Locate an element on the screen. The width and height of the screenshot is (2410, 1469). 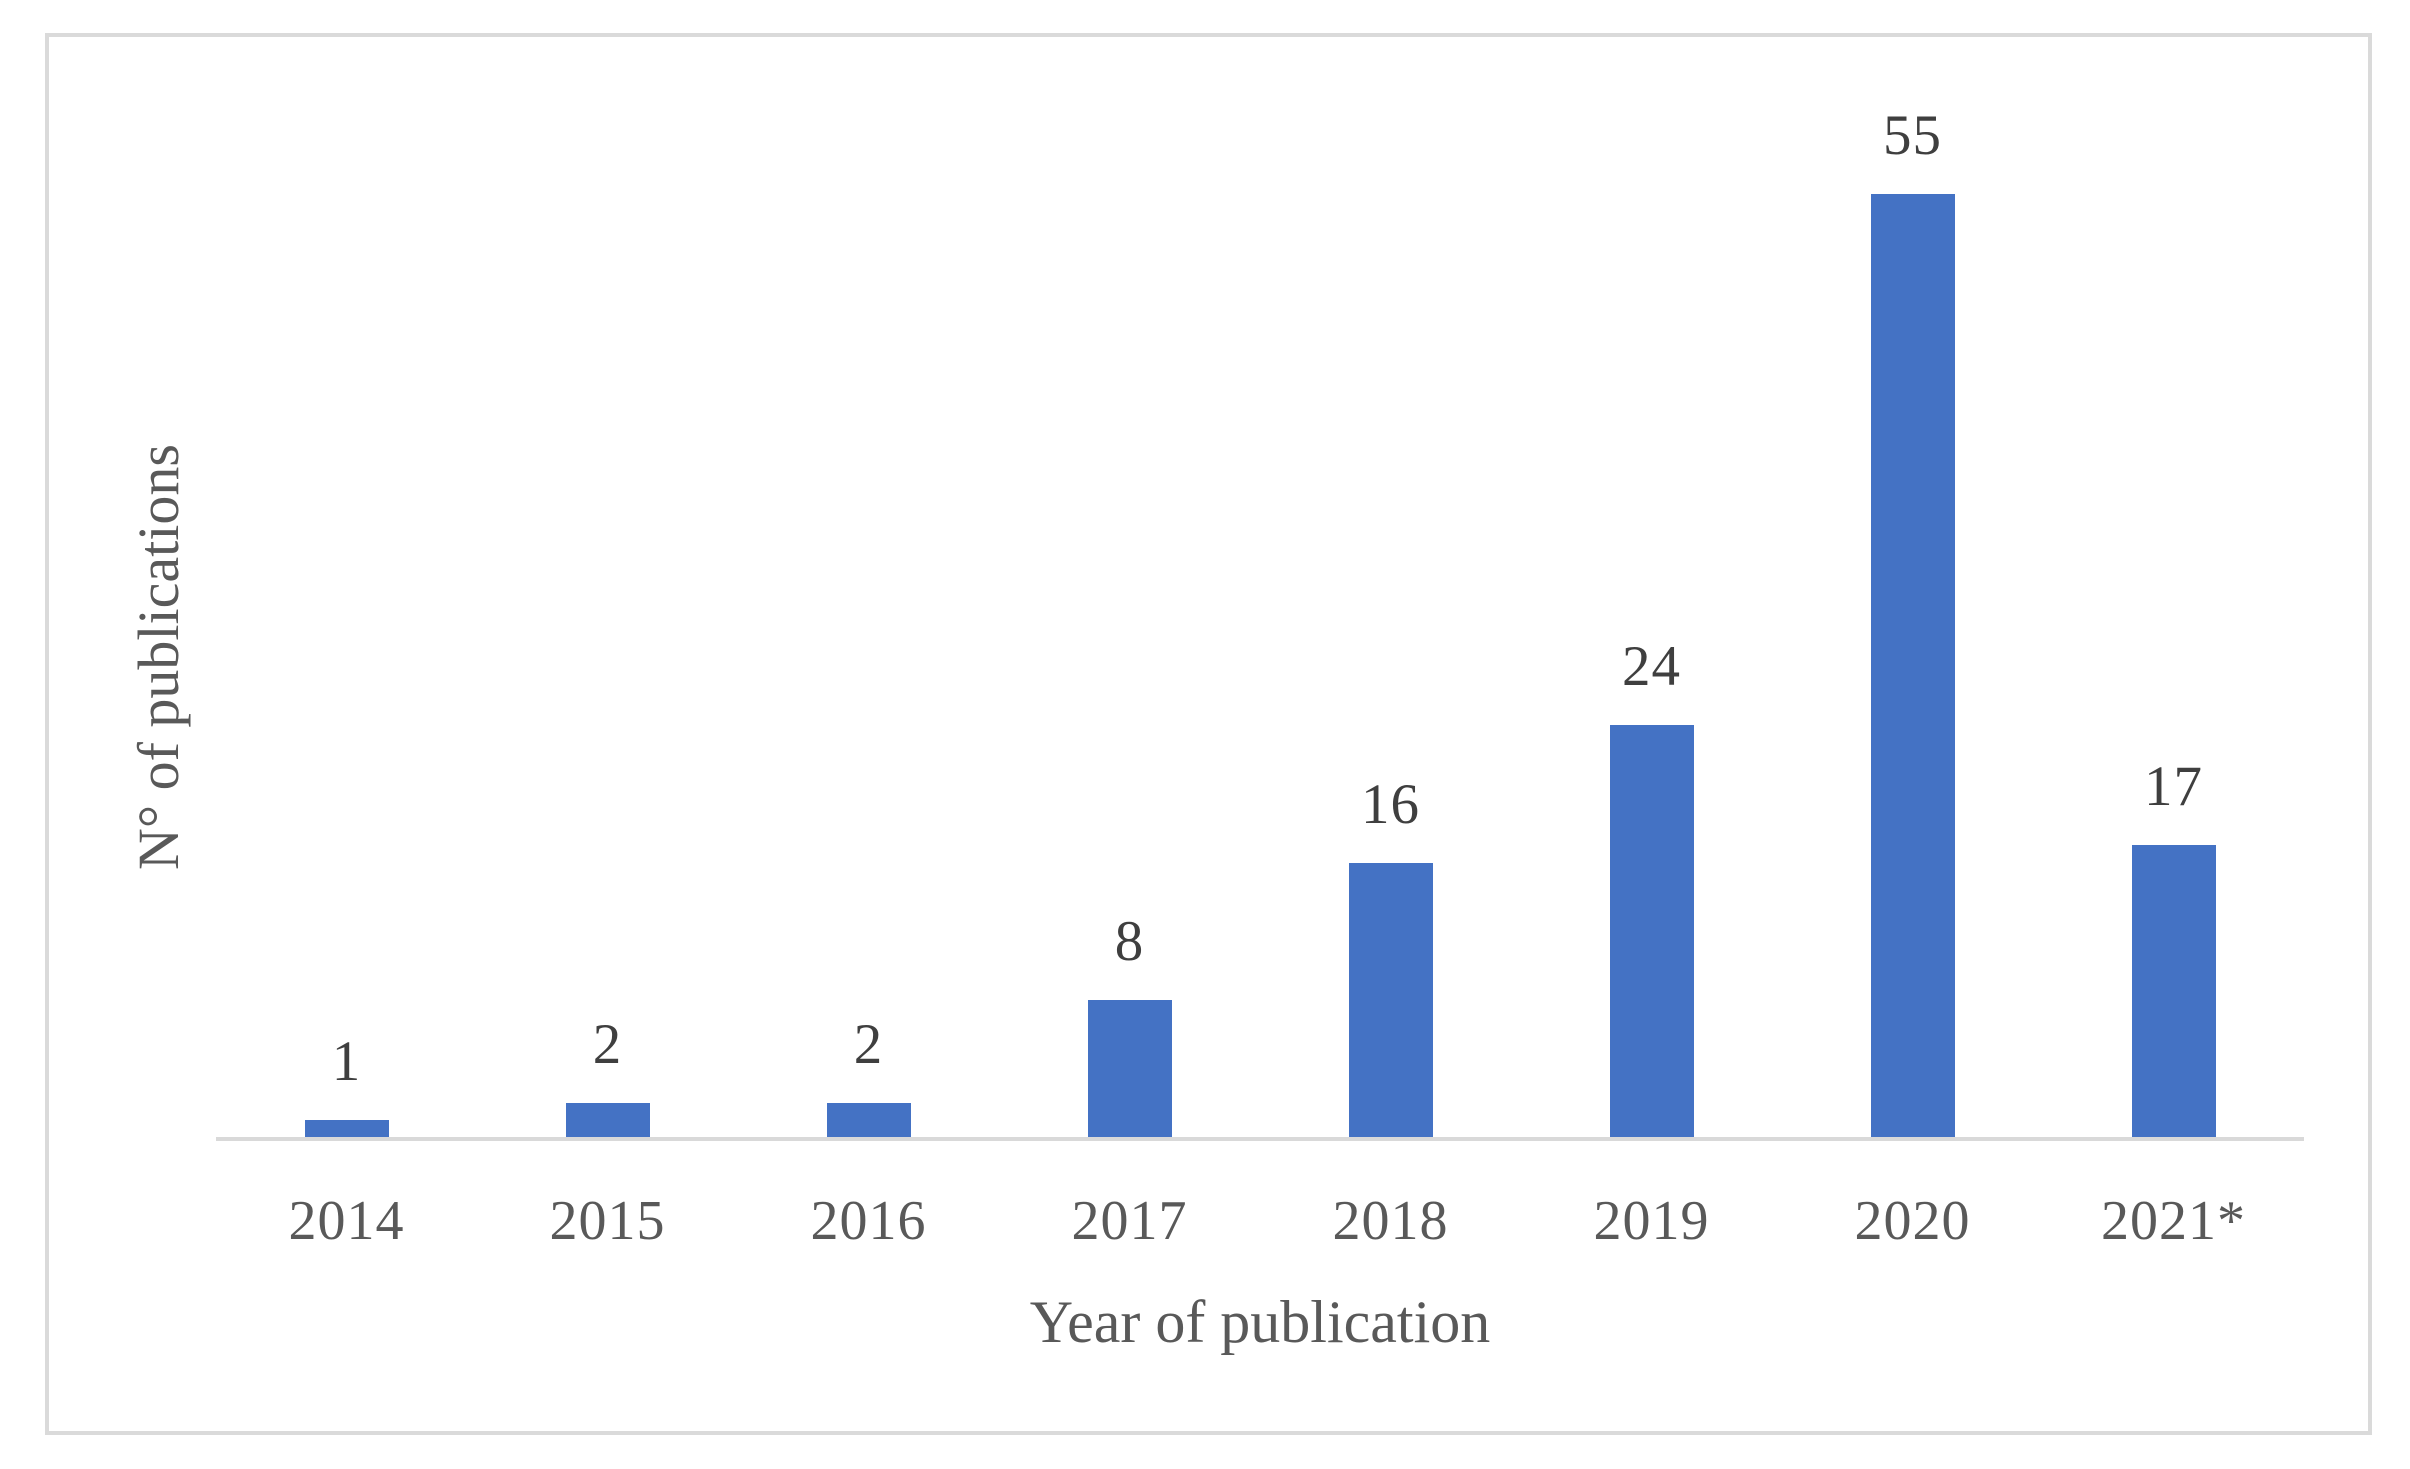
x-tick-label: 2020 is located at coordinates (1912, 1221).